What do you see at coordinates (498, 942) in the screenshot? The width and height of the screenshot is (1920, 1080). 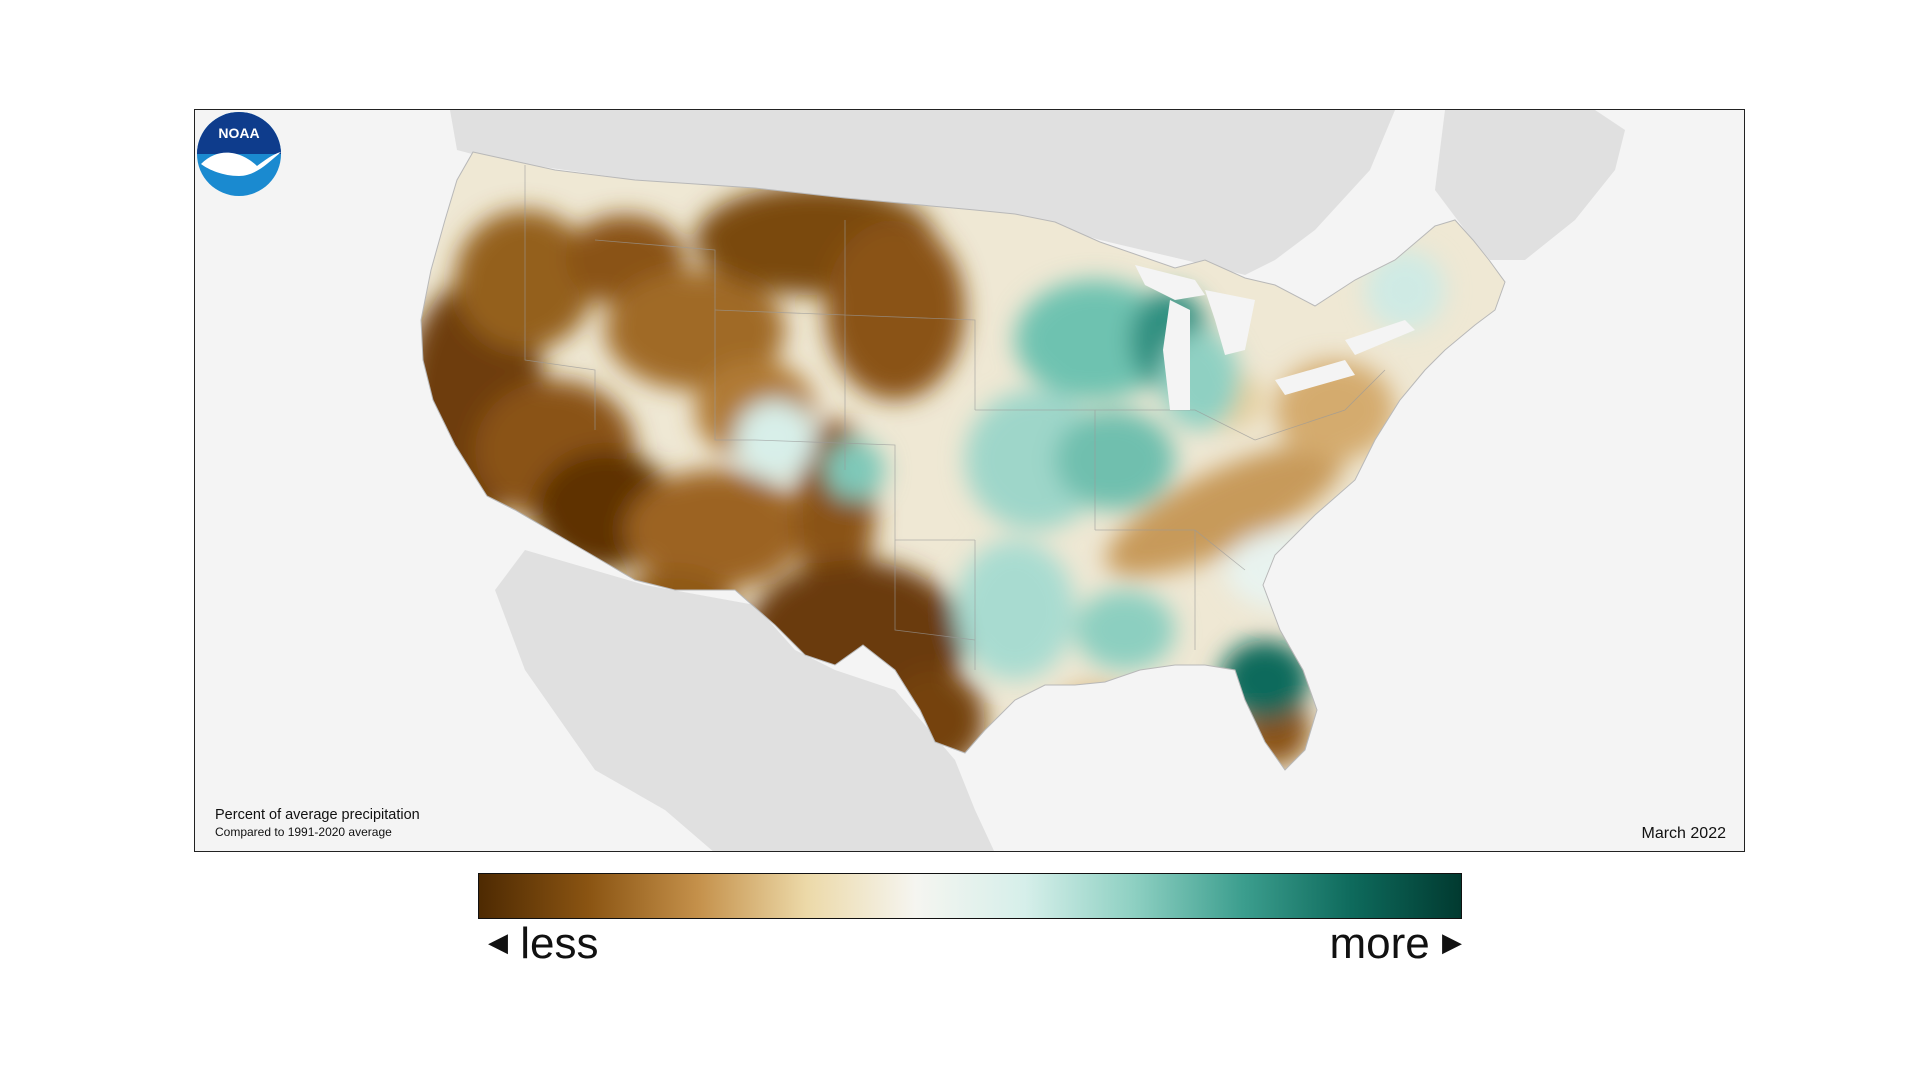 I see `left-arrow-icon: ◀` at bounding box center [498, 942].